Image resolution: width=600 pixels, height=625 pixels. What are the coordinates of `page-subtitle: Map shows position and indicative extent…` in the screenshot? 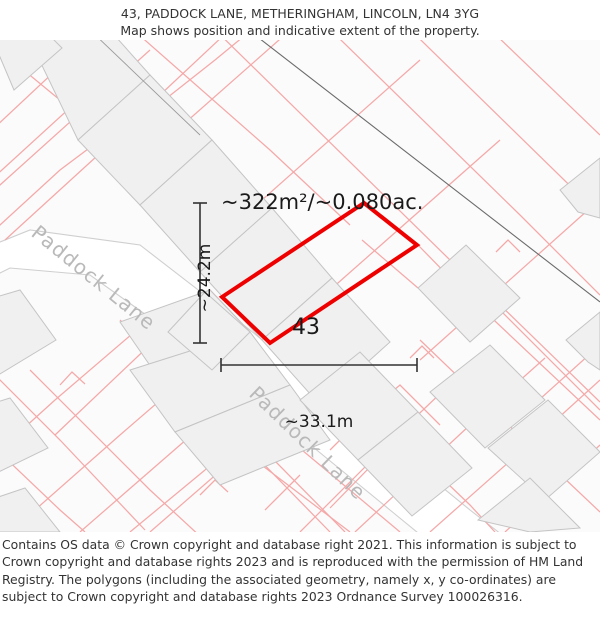 It's located at (300, 30).